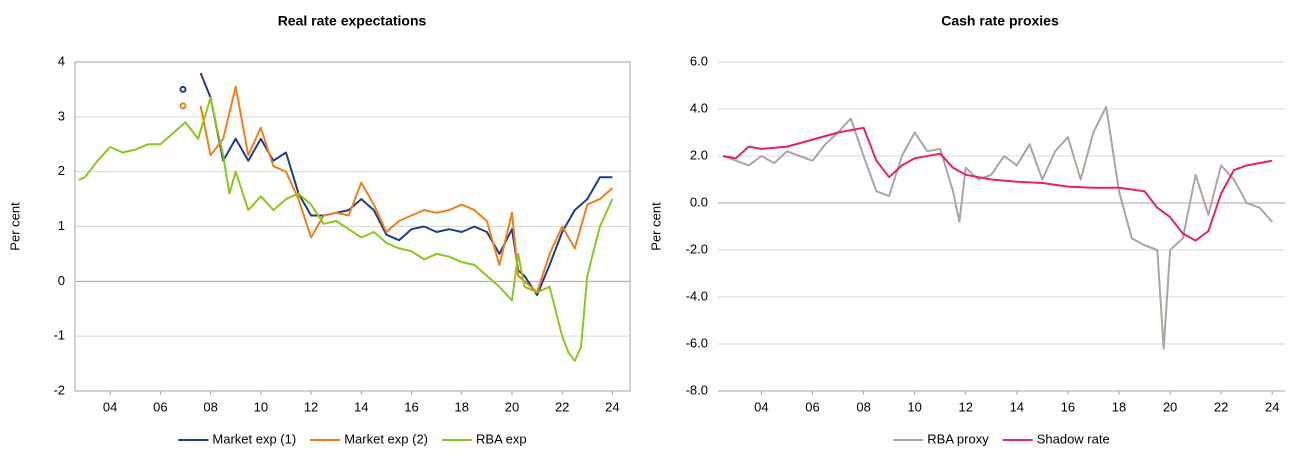 The width and height of the screenshot is (1295, 459). I want to click on y-tick-label: -8.0, so click(697, 389).